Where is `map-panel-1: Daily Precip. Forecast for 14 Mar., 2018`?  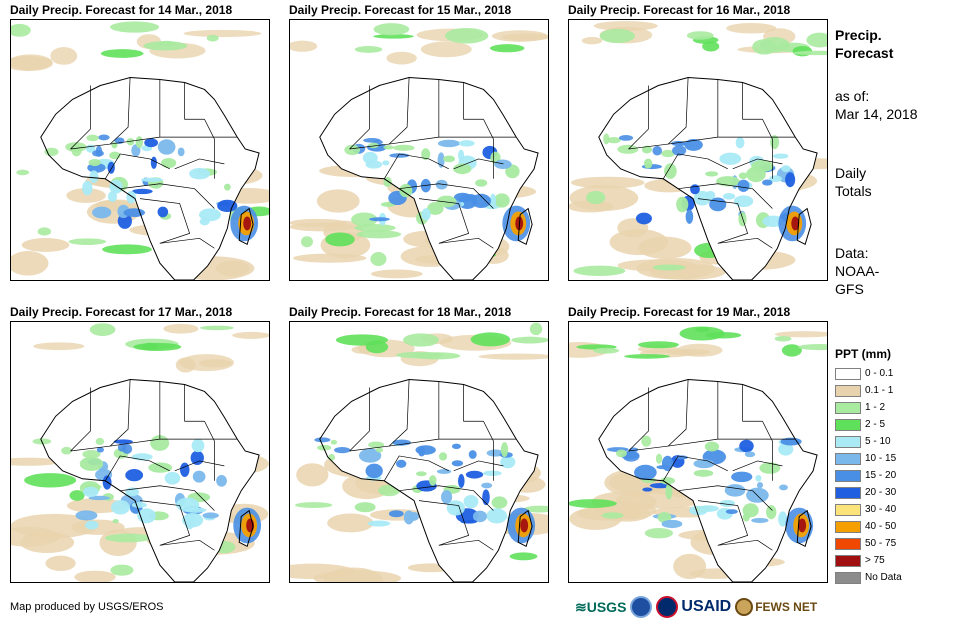
map-panel-1: Daily Precip. Forecast for 14 Mar., 2018 is located at coordinates (140, 142).